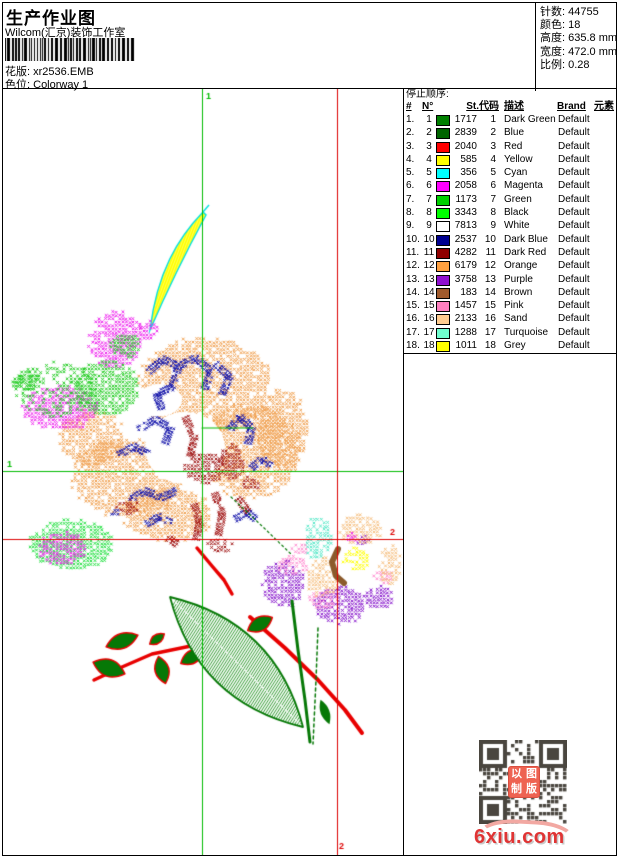 Image resolution: width=620 pixels, height=860 pixels. Describe the element at coordinates (18, 85) in the screenshot. I see `colorway-label: 色位:` at that location.